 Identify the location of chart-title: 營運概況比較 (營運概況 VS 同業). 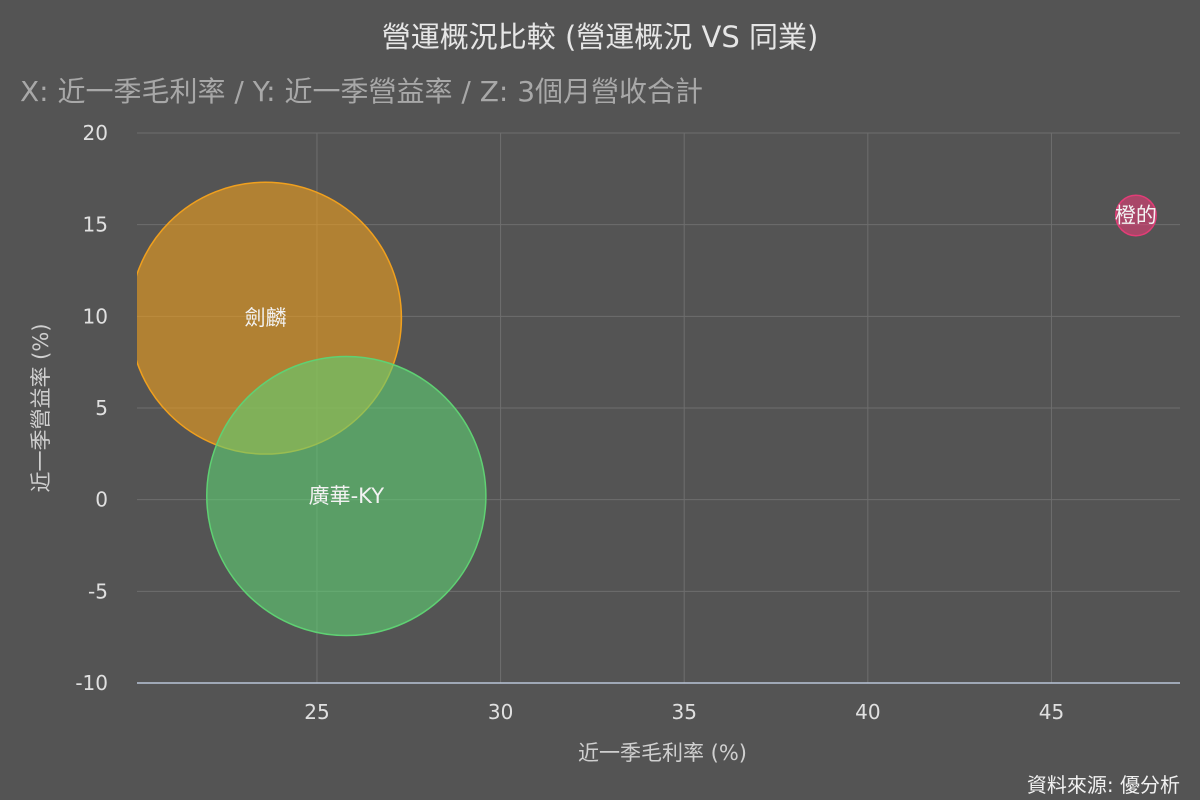
(600, 37).